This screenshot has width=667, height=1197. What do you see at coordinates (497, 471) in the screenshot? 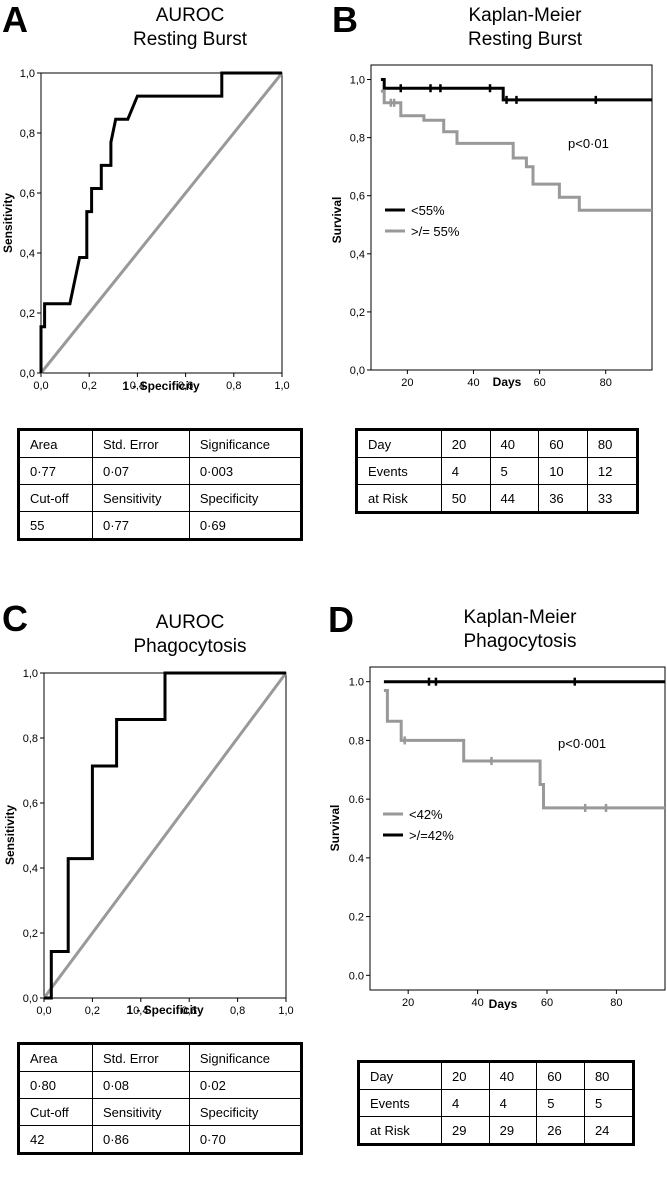
I see `risk-table-resting-burst: Day 20 40 60 80 Events 4 5 10 12 at Risk 50 44 36 33` at bounding box center [497, 471].